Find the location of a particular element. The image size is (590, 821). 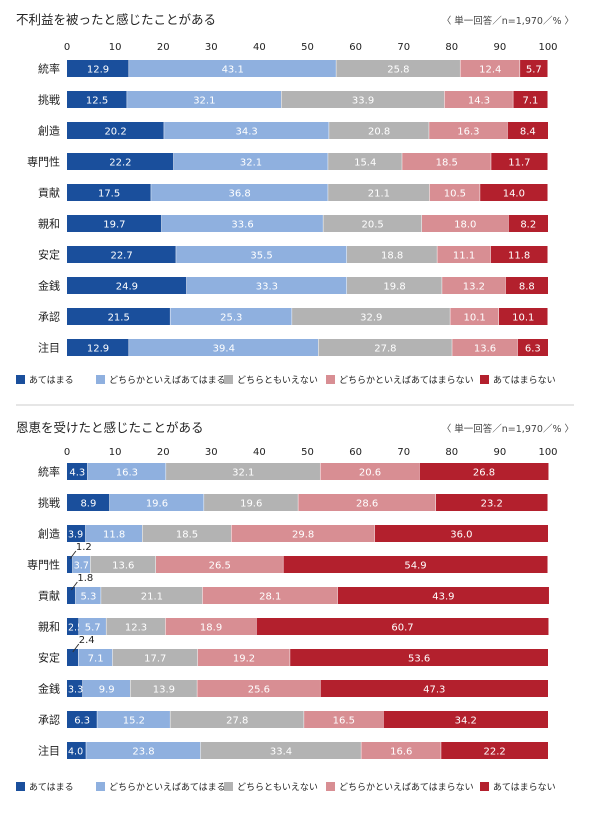

data-label: 36.0 is located at coordinates (461, 535).